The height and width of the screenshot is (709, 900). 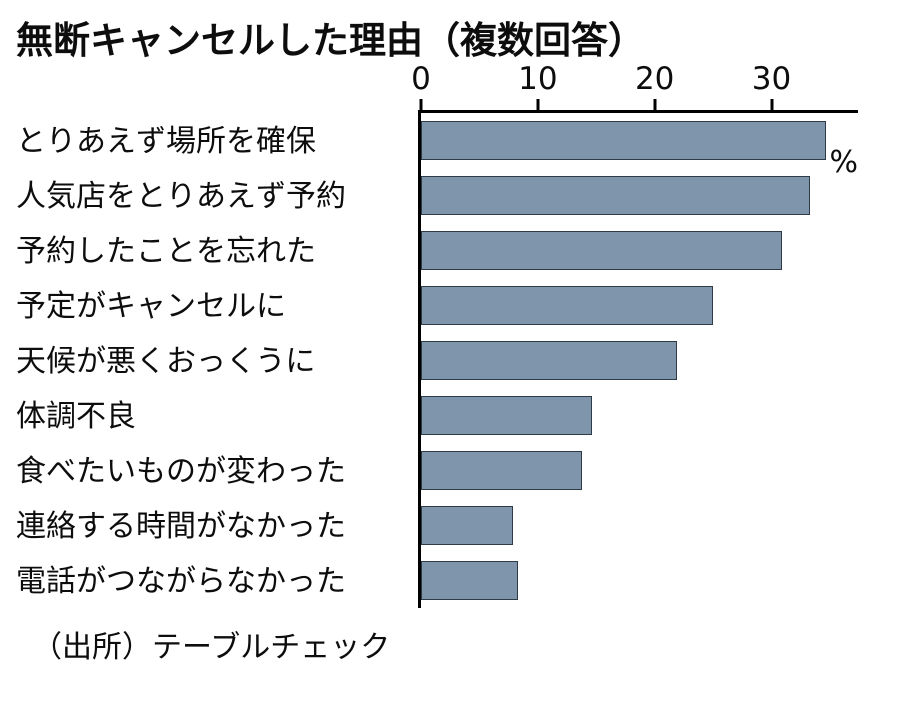 What do you see at coordinates (181, 581) in the screenshot?
I see `category-label: 電話がつながらなかった` at bounding box center [181, 581].